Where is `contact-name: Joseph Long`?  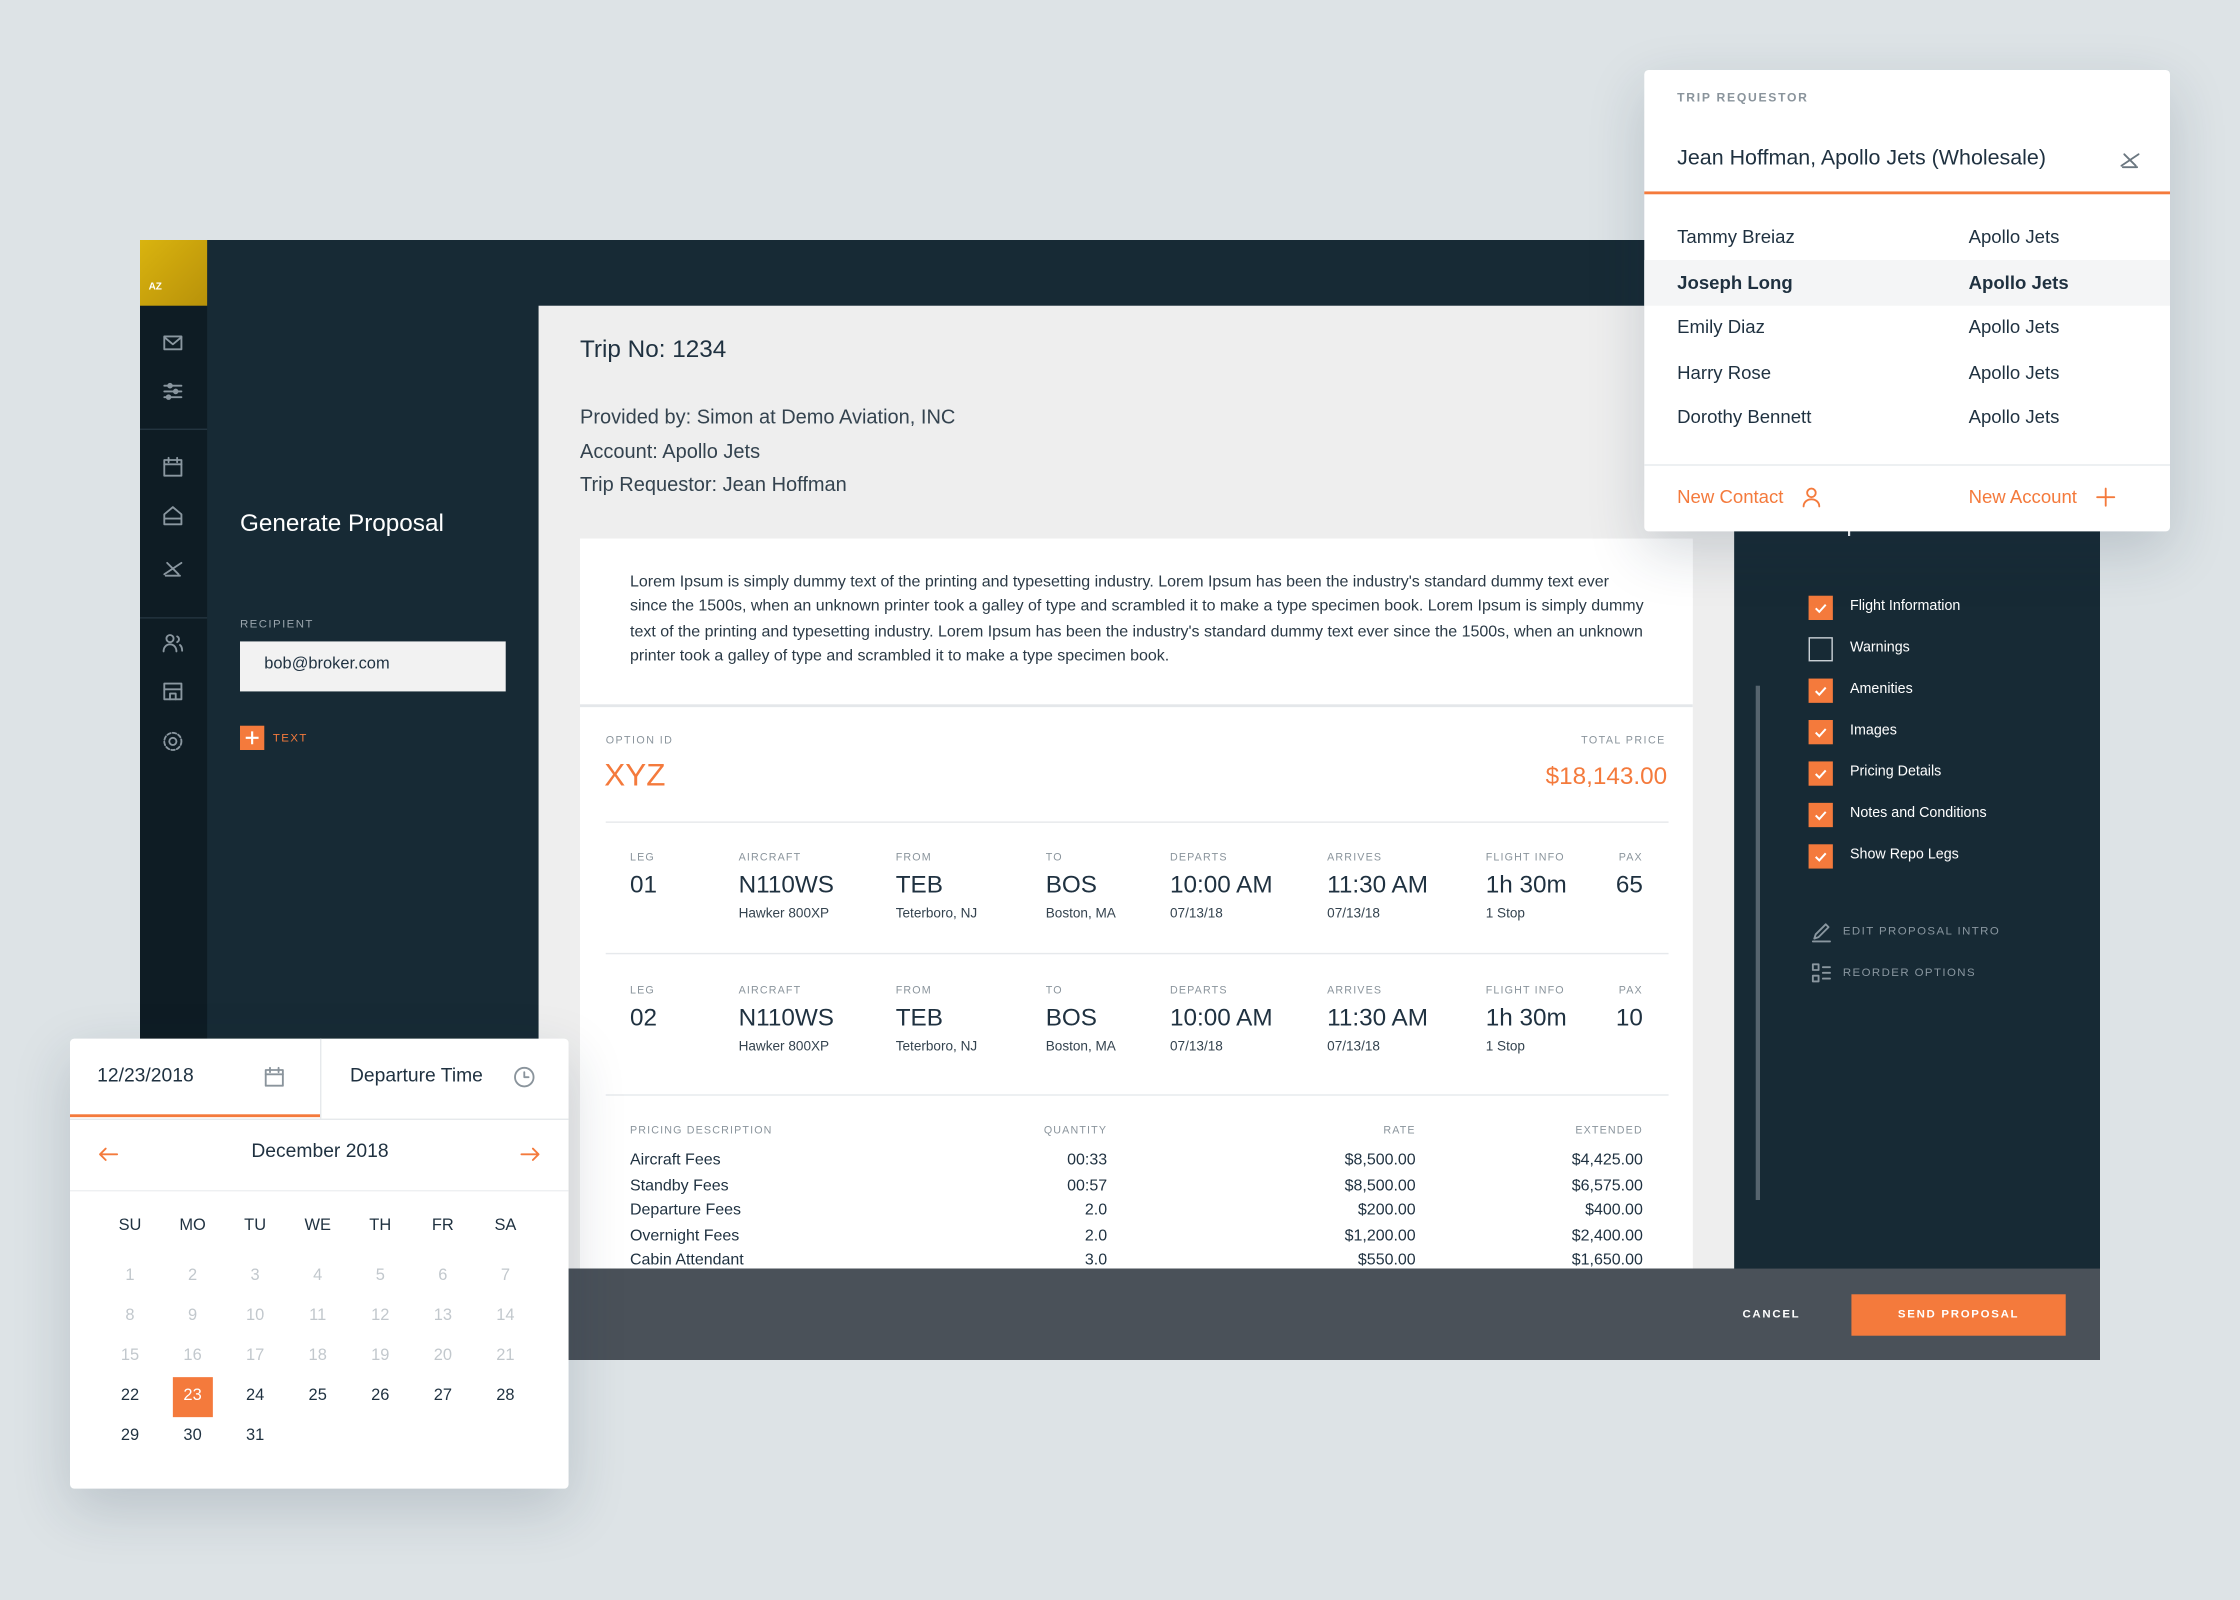 contact-name: Joseph Long is located at coordinates (1735, 282).